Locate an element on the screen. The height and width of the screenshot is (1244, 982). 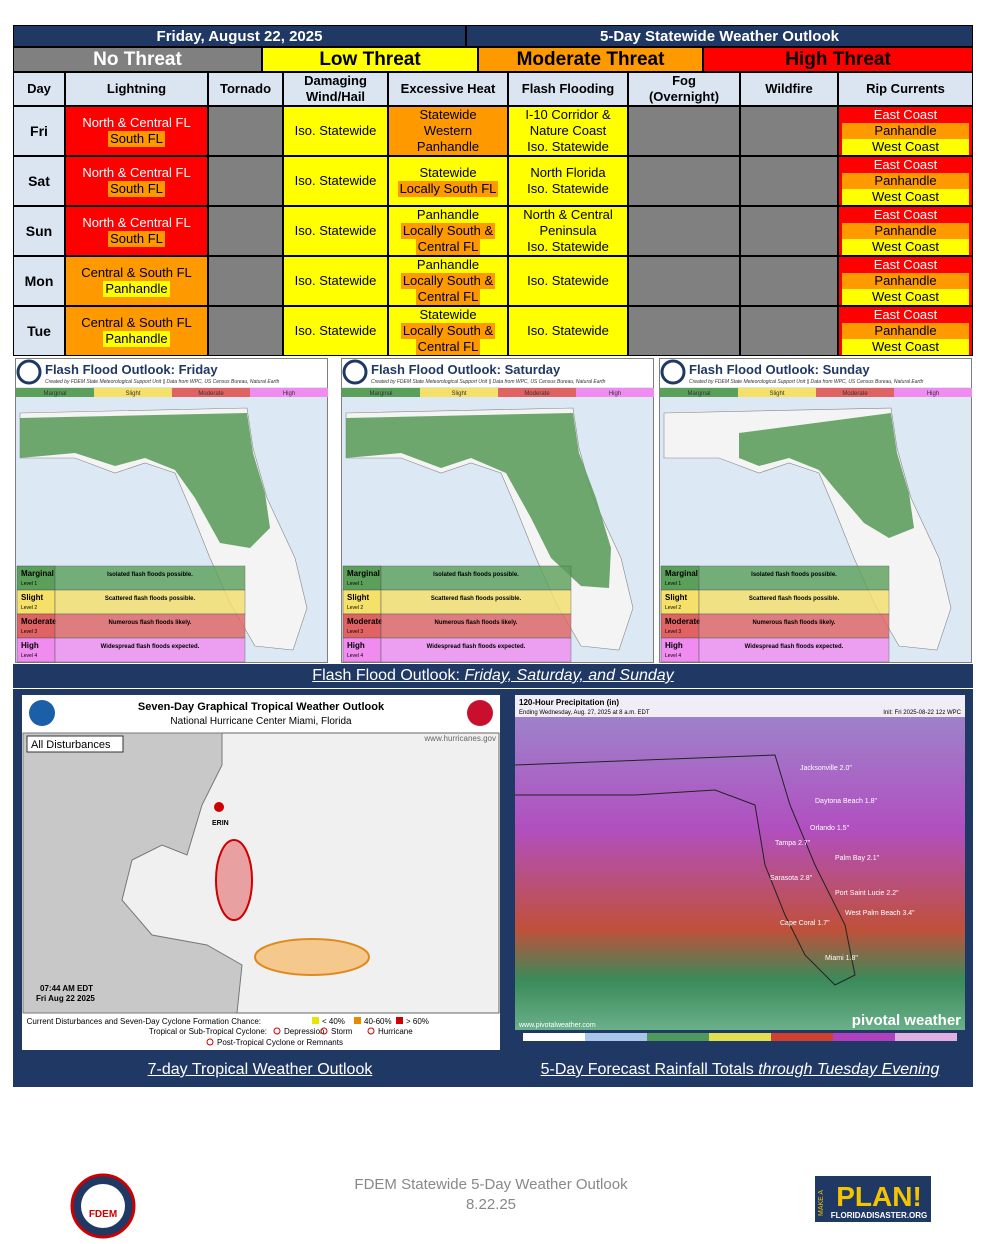
legend-level-name: Slight is located at coordinates (358, 597).